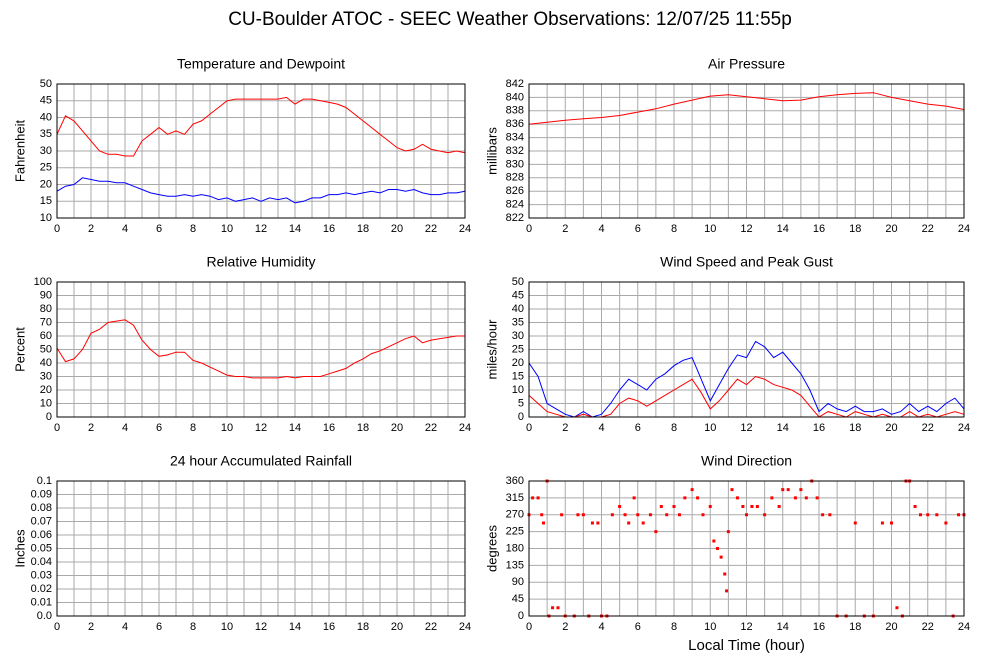 This screenshot has width=1000, height=660. Describe the element at coordinates (746, 461) in the screenshot. I see `chart-title: Wind Direction` at that location.